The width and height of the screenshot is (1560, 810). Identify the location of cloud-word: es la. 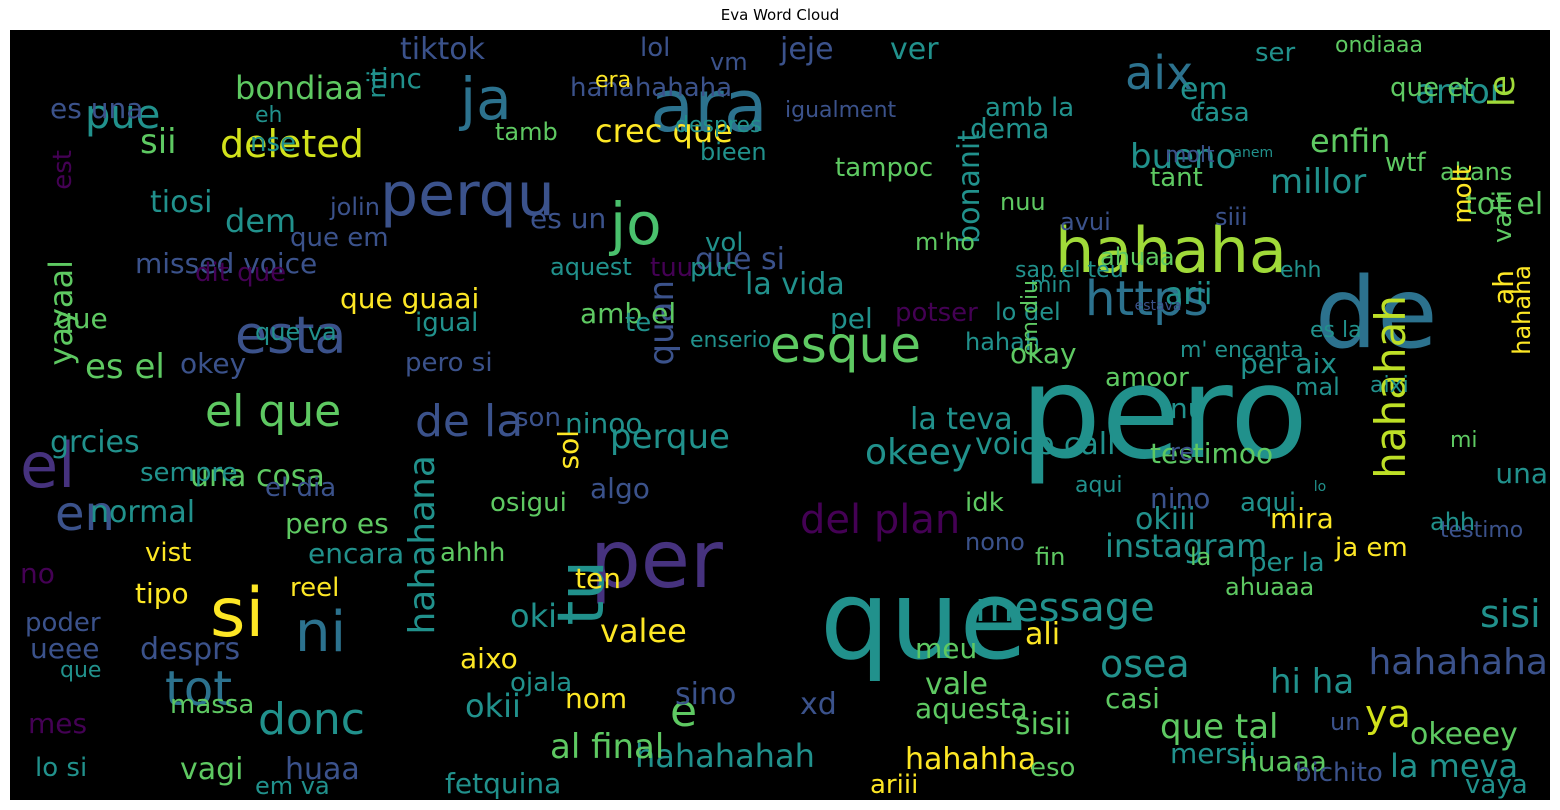
(1336, 331).